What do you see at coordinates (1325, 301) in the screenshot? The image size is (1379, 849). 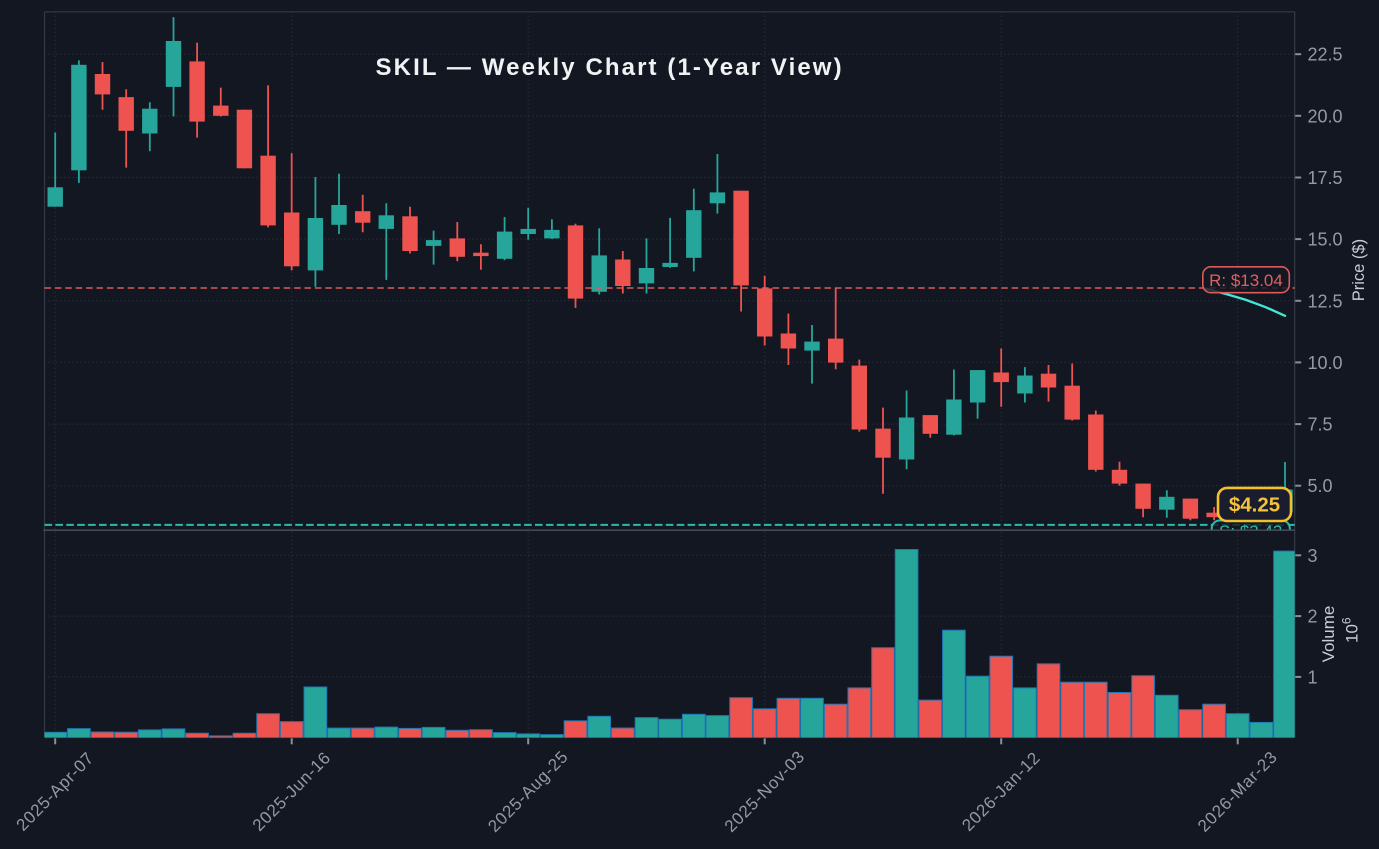 I see `svg-text: 12.5` at bounding box center [1325, 301].